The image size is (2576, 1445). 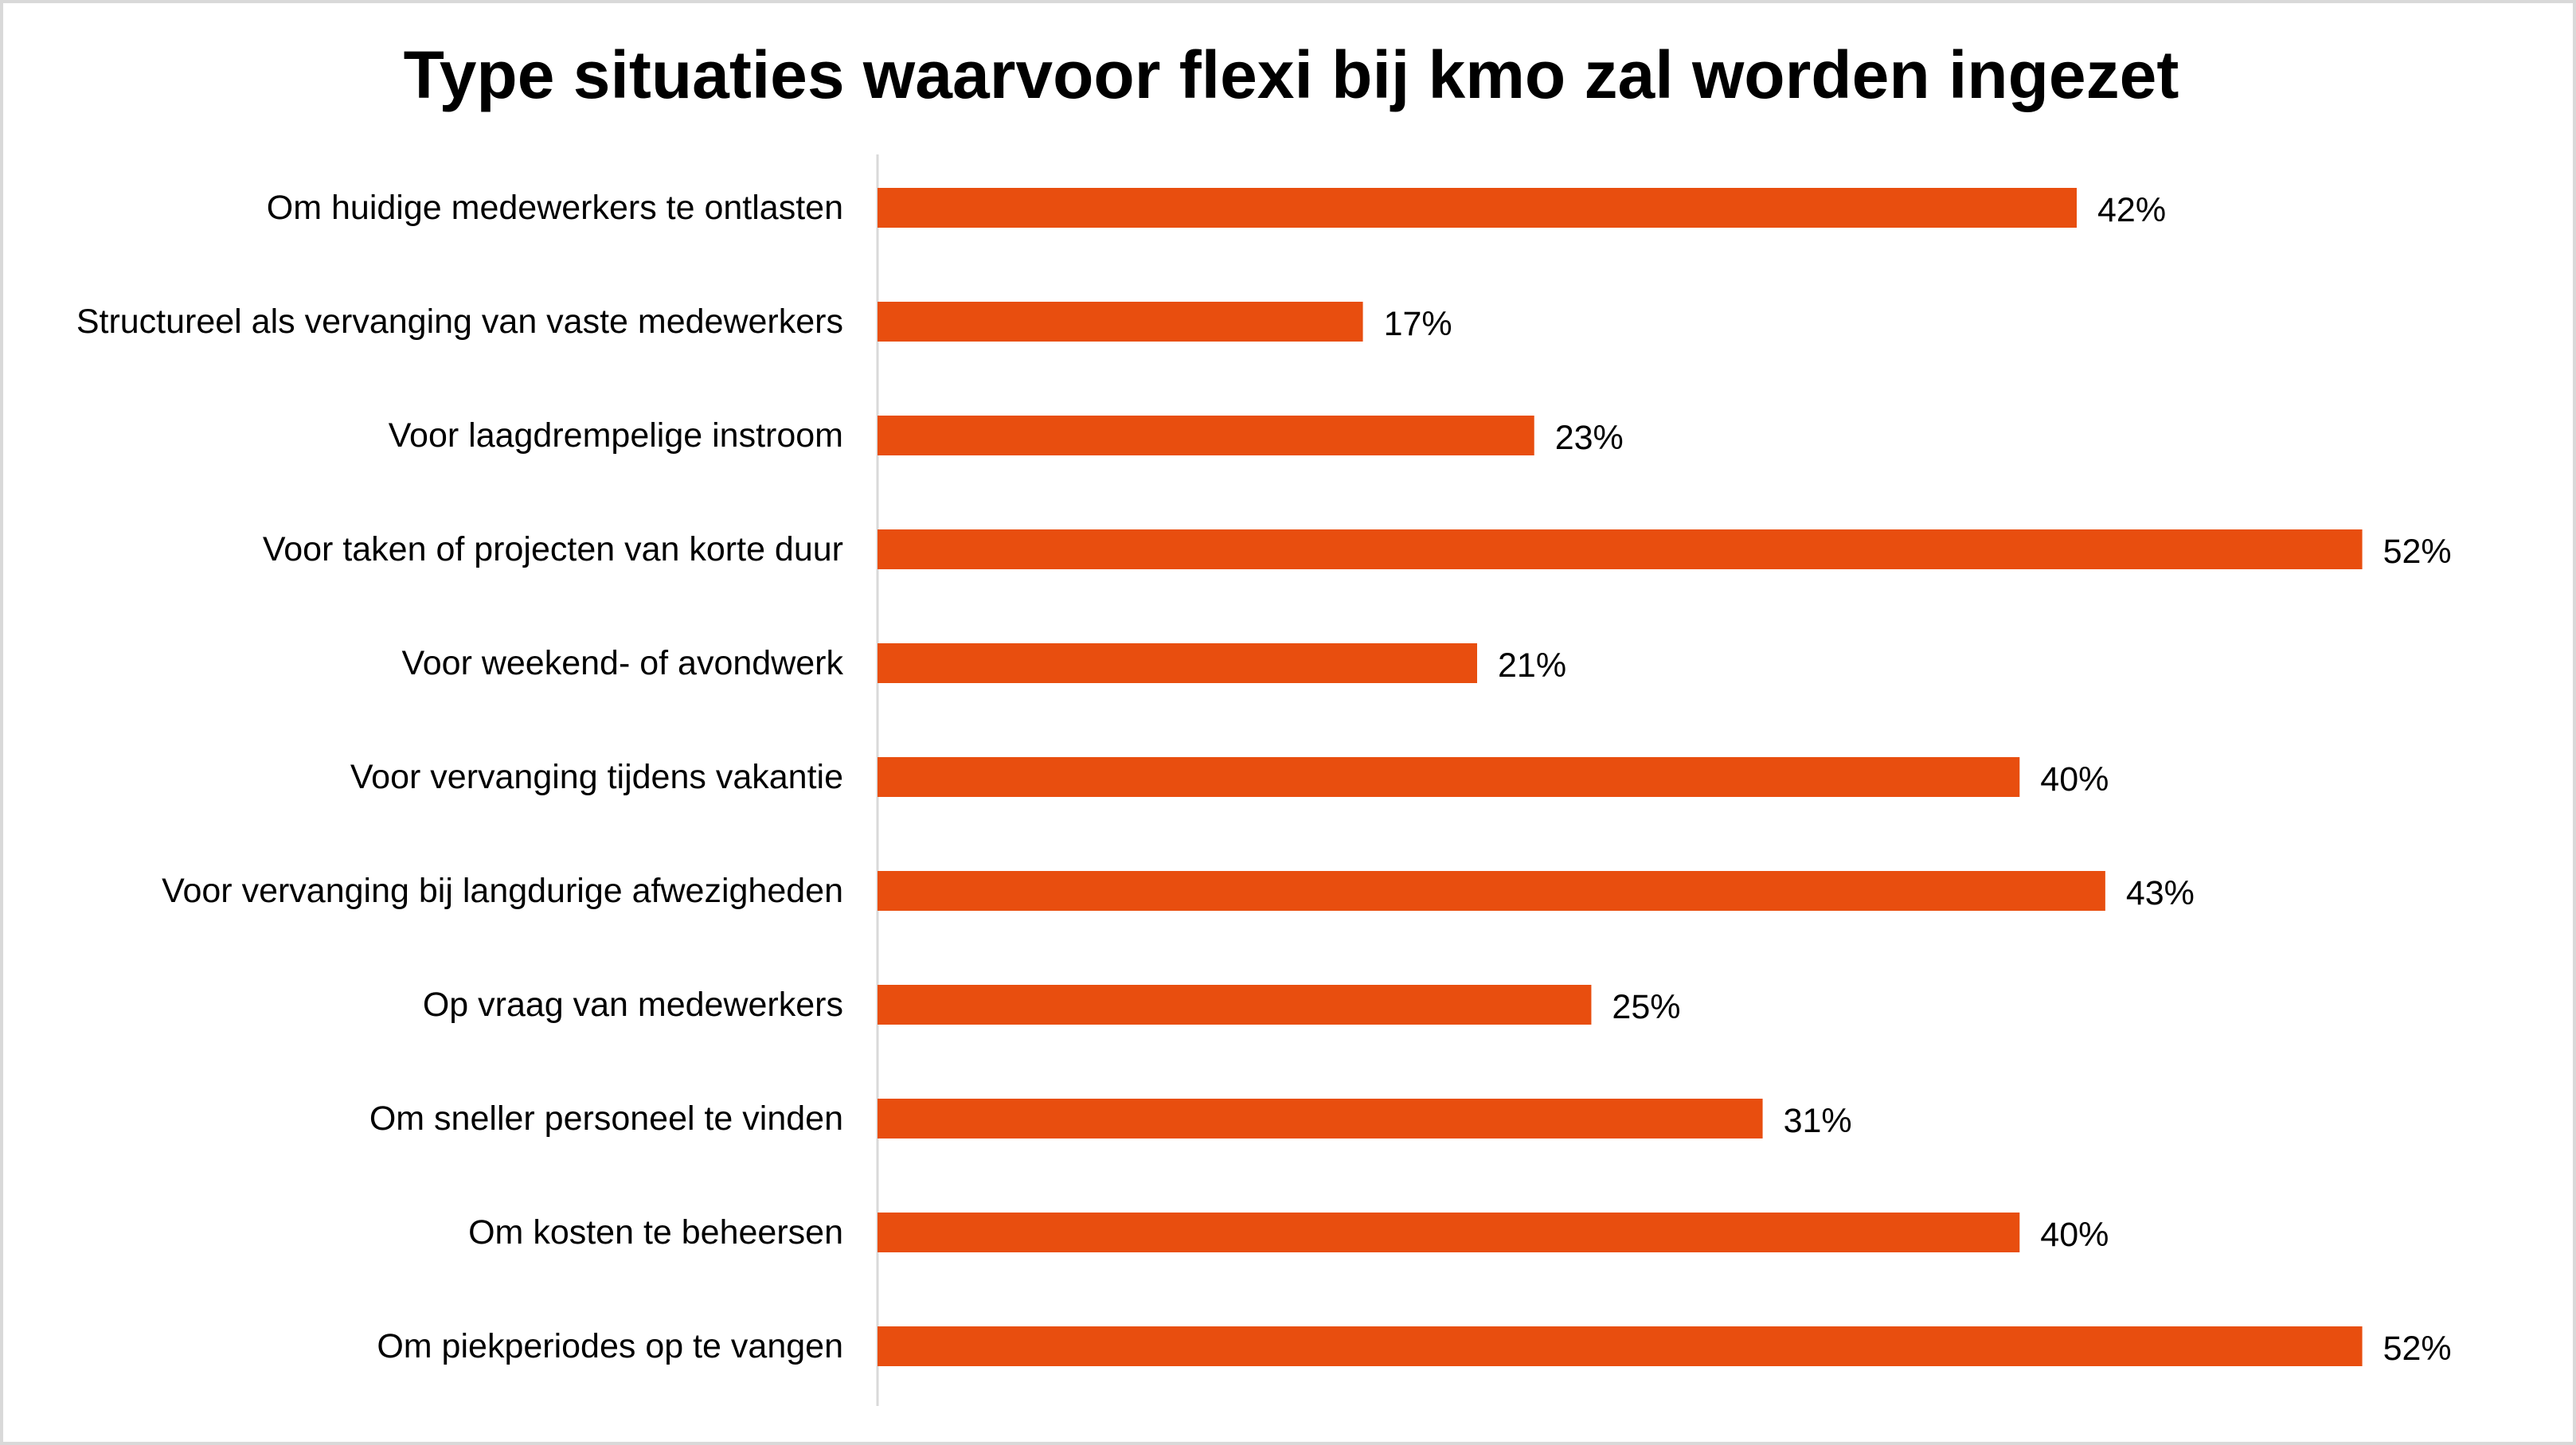 What do you see at coordinates (2161, 893) in the screenshot?
I see `value-label-7: 43%` at bounding box center [2161, 893].